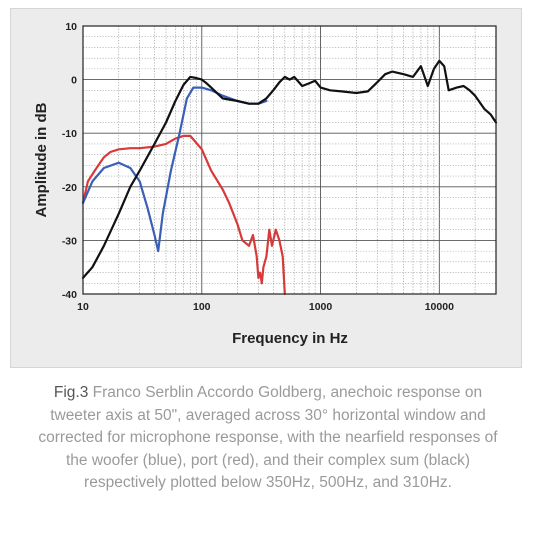 This screenshot has height=542, width=535. Describe the element at coordinates (74, 81) in the screenshot. I see `y-tick-label: 0` at that location.